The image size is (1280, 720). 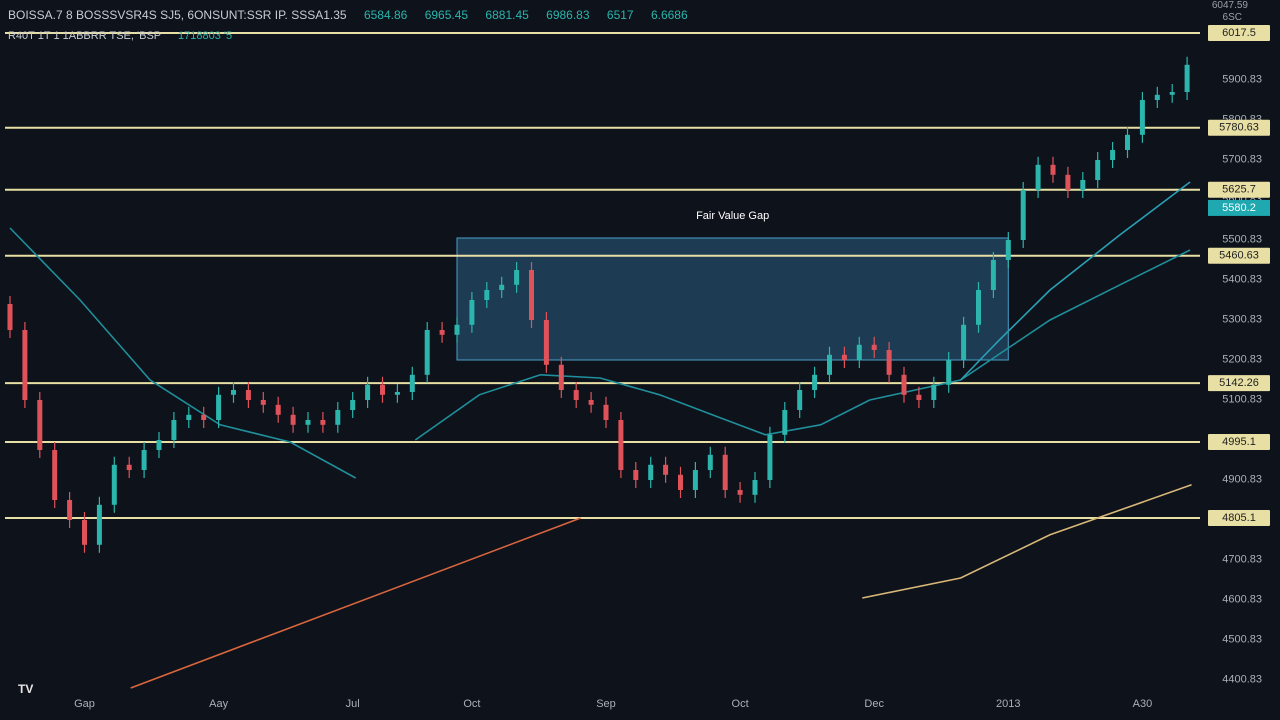 I want to click on header-sub: R40T 1T 1 1ABBRR TSE, 'BSP 1718803 '5, so click(x=120, y=36).